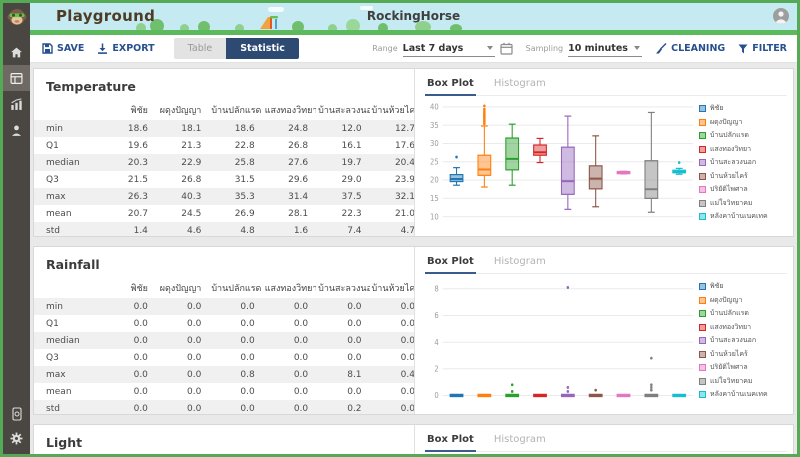 Image resolution: width=800 pixels, height=457 pixels. What do you see at coordinates (16, 104) in the screenshot?
I see `sidebar-item-charts` at bounding box center [16, 104].